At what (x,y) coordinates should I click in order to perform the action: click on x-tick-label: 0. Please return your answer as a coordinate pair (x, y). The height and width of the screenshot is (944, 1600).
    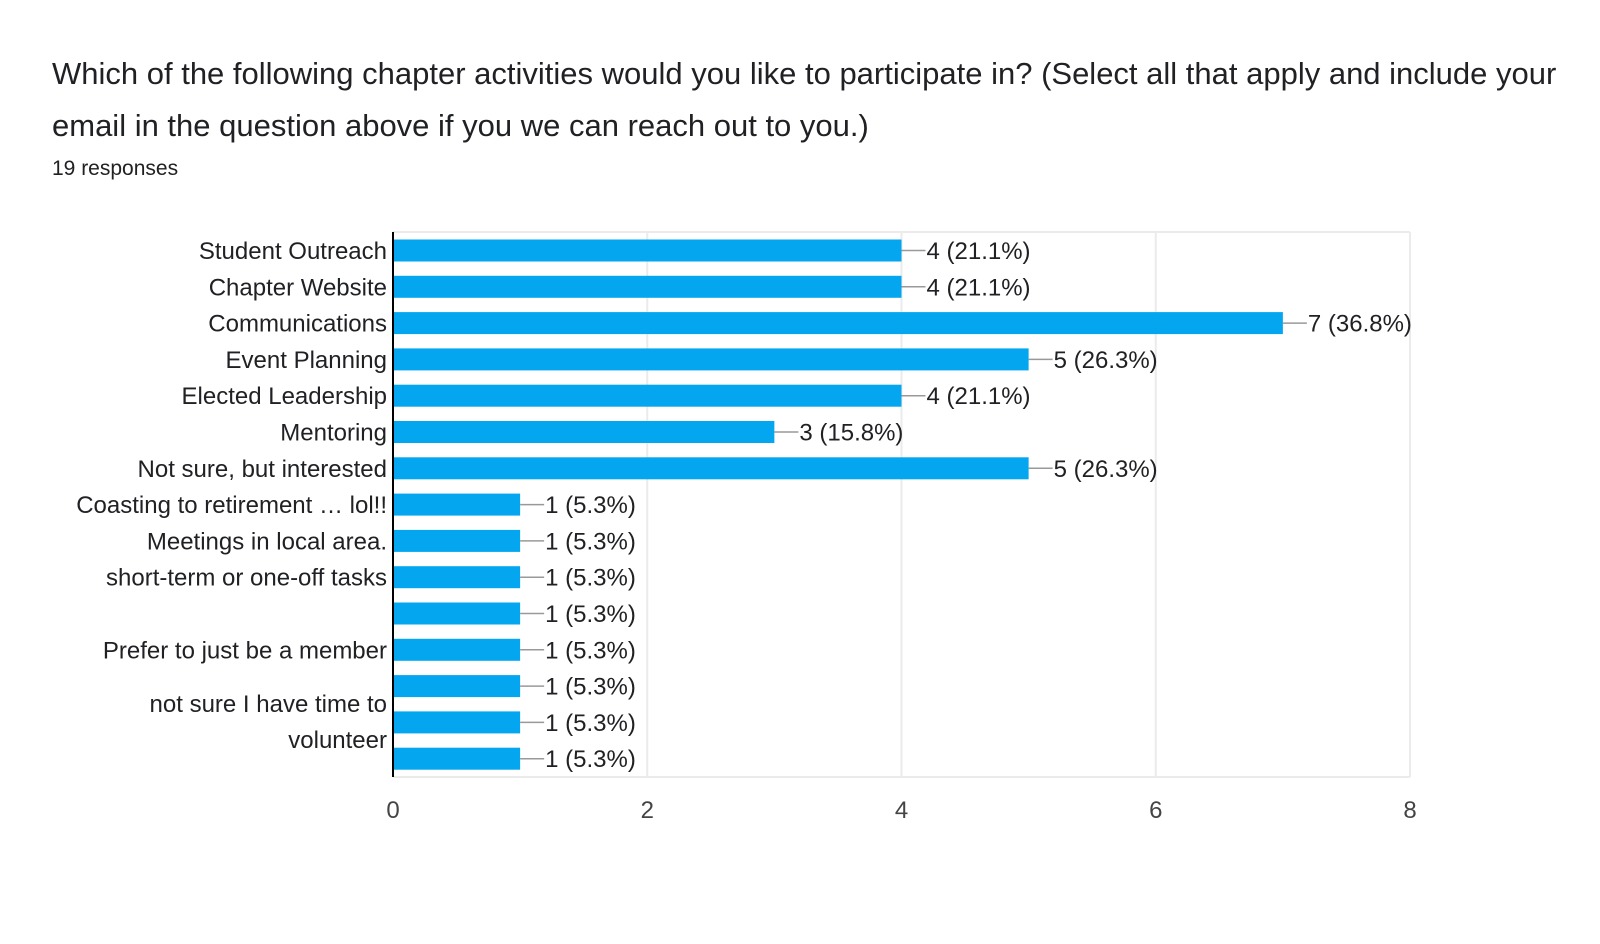
    Looking at the image, I should click on (392, 810).